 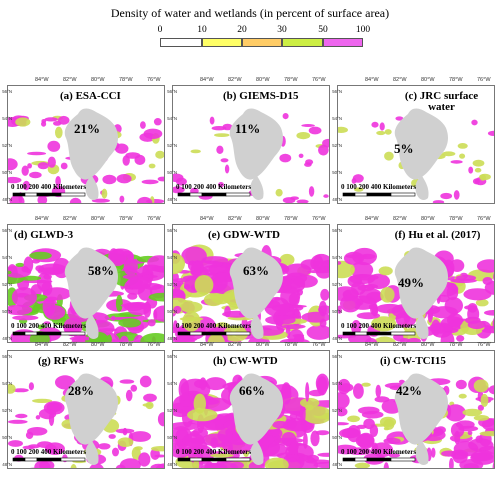 What do you see at coordinates (245, 361) in the screenshot?
I see `panel-title: (h) CW-WTD` at bounding box center [245, 361].